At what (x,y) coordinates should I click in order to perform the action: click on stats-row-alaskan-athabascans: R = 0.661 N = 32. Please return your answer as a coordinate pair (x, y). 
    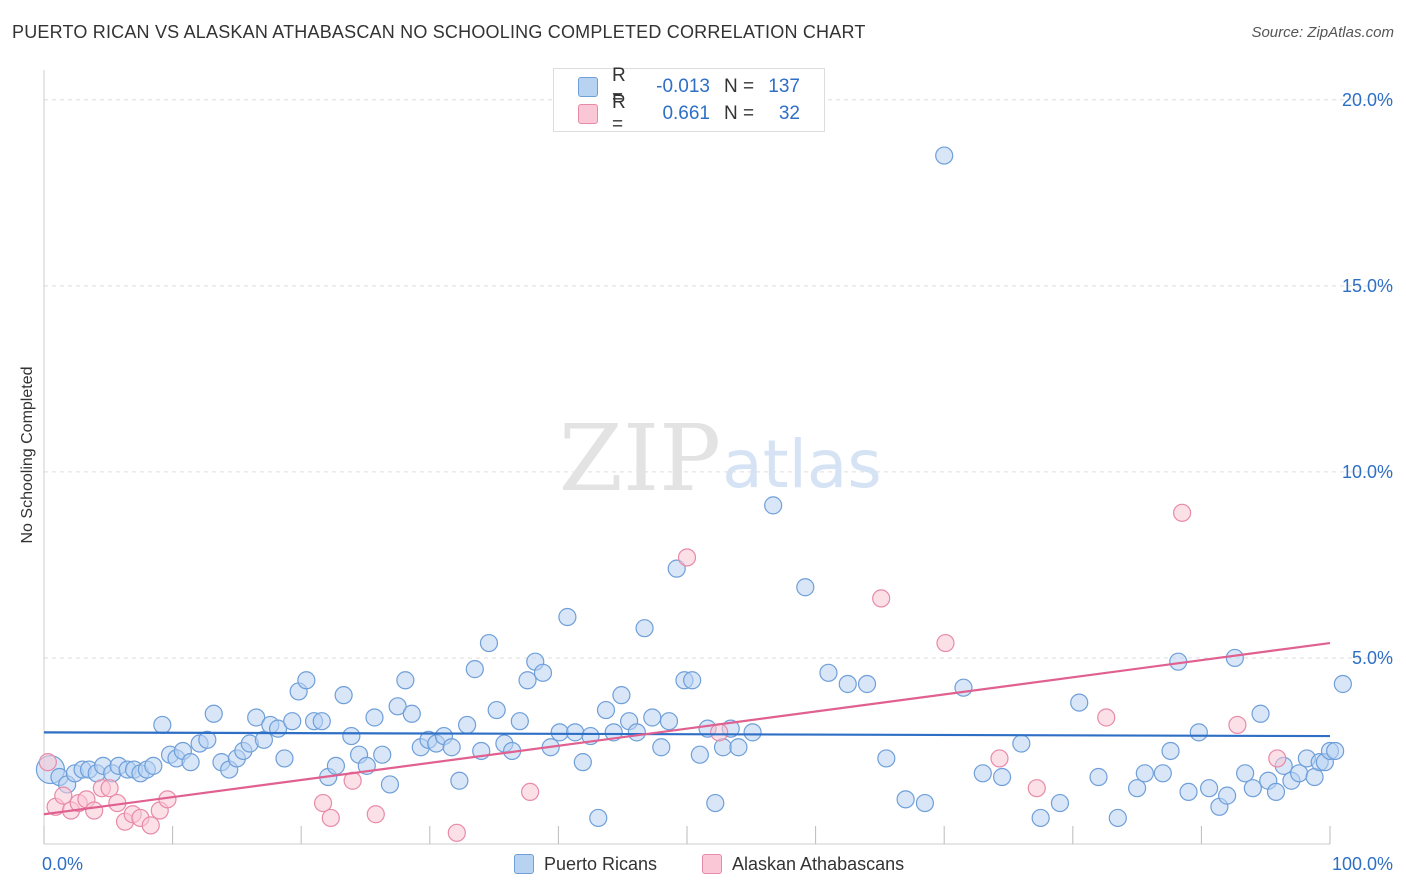
    Looking at the image, I should click on (689, 113).